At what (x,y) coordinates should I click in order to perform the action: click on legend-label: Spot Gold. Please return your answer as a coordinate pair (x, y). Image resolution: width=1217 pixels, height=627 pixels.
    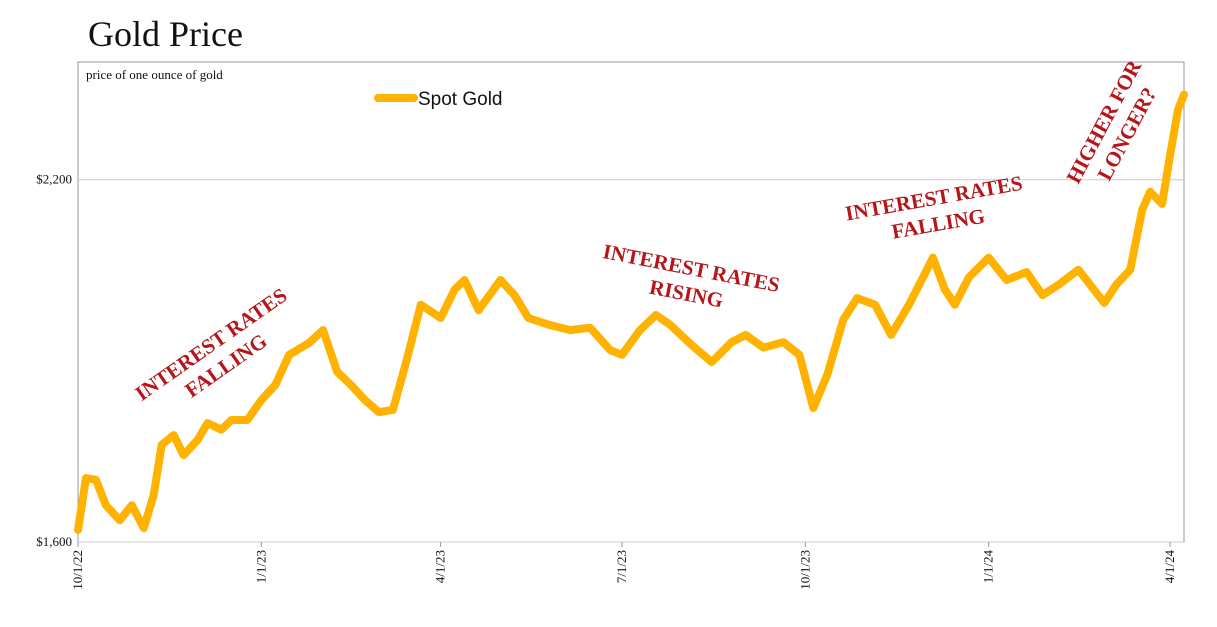
    Looking at the image, I should click on (460, 99).